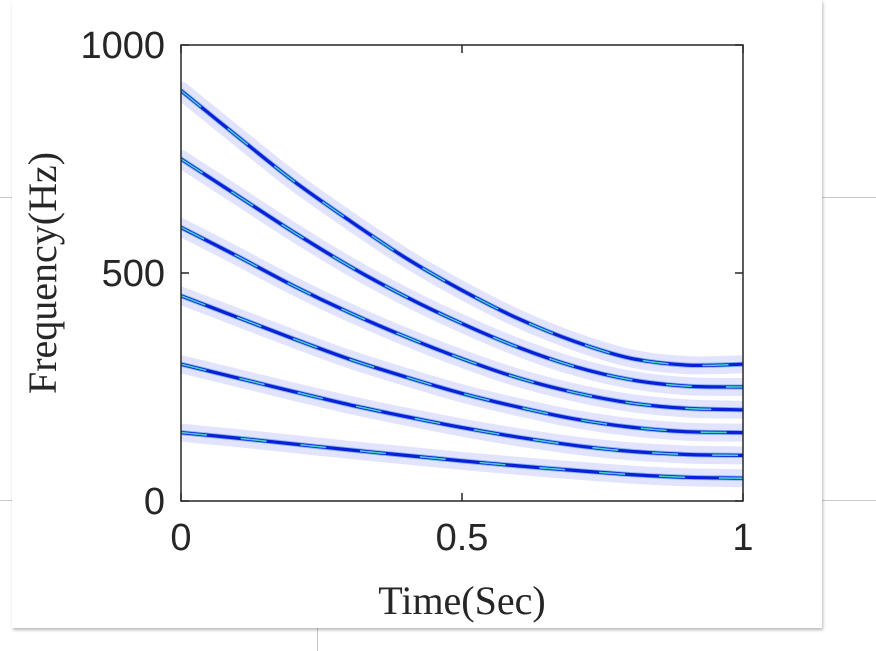 The image size is (876, 651). What do you see at coordinates (154, 502) in the screenshot?
I see `y-tick-label-0: 0` at bounding box center [154, 502].